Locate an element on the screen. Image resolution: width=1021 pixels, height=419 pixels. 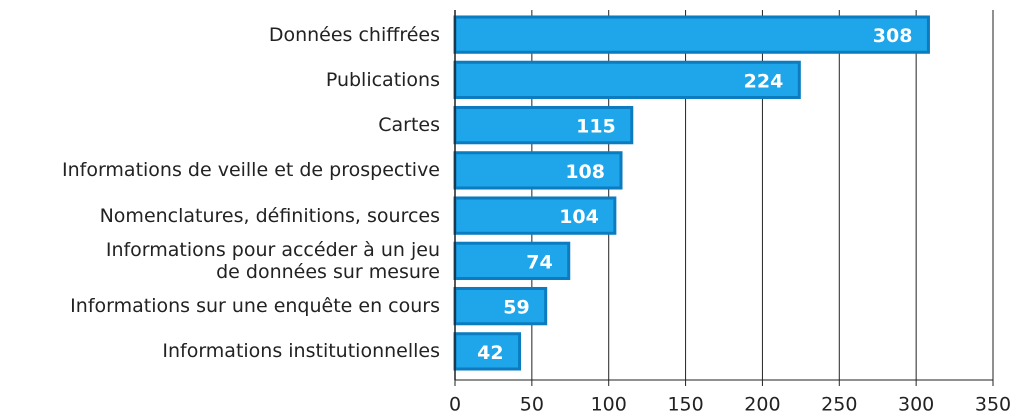
category-label: Informations sur une enquête en cours is located at coordinates (255, 306).